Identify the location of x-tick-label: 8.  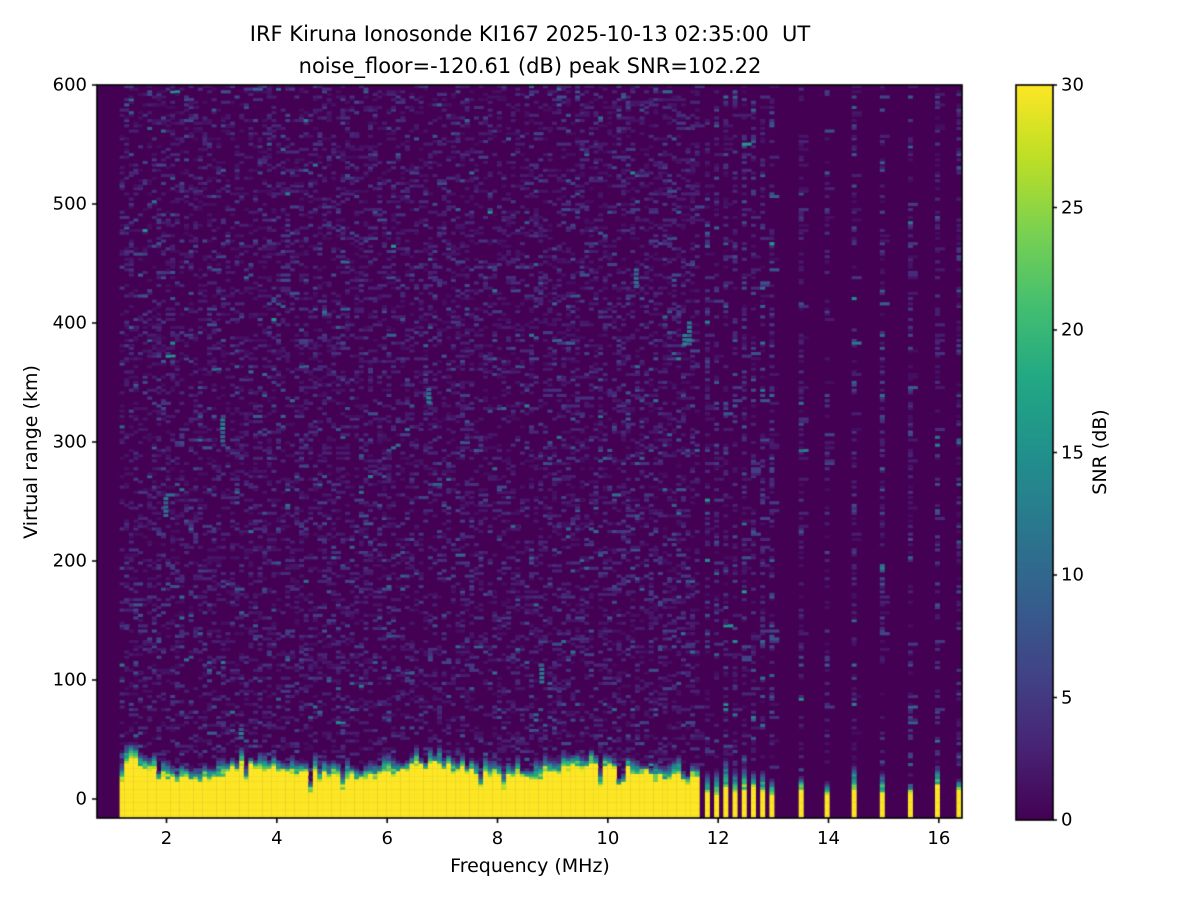
(497, 838).